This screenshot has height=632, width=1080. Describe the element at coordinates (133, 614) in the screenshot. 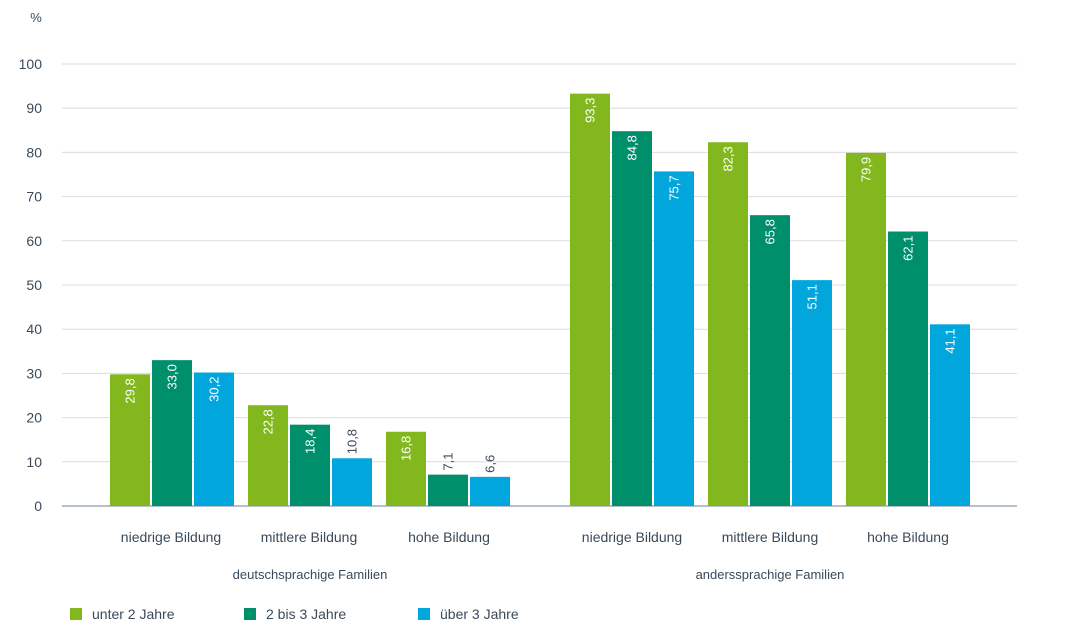

I see `legend-label-under-2: unter 2 Jahre` at that location.